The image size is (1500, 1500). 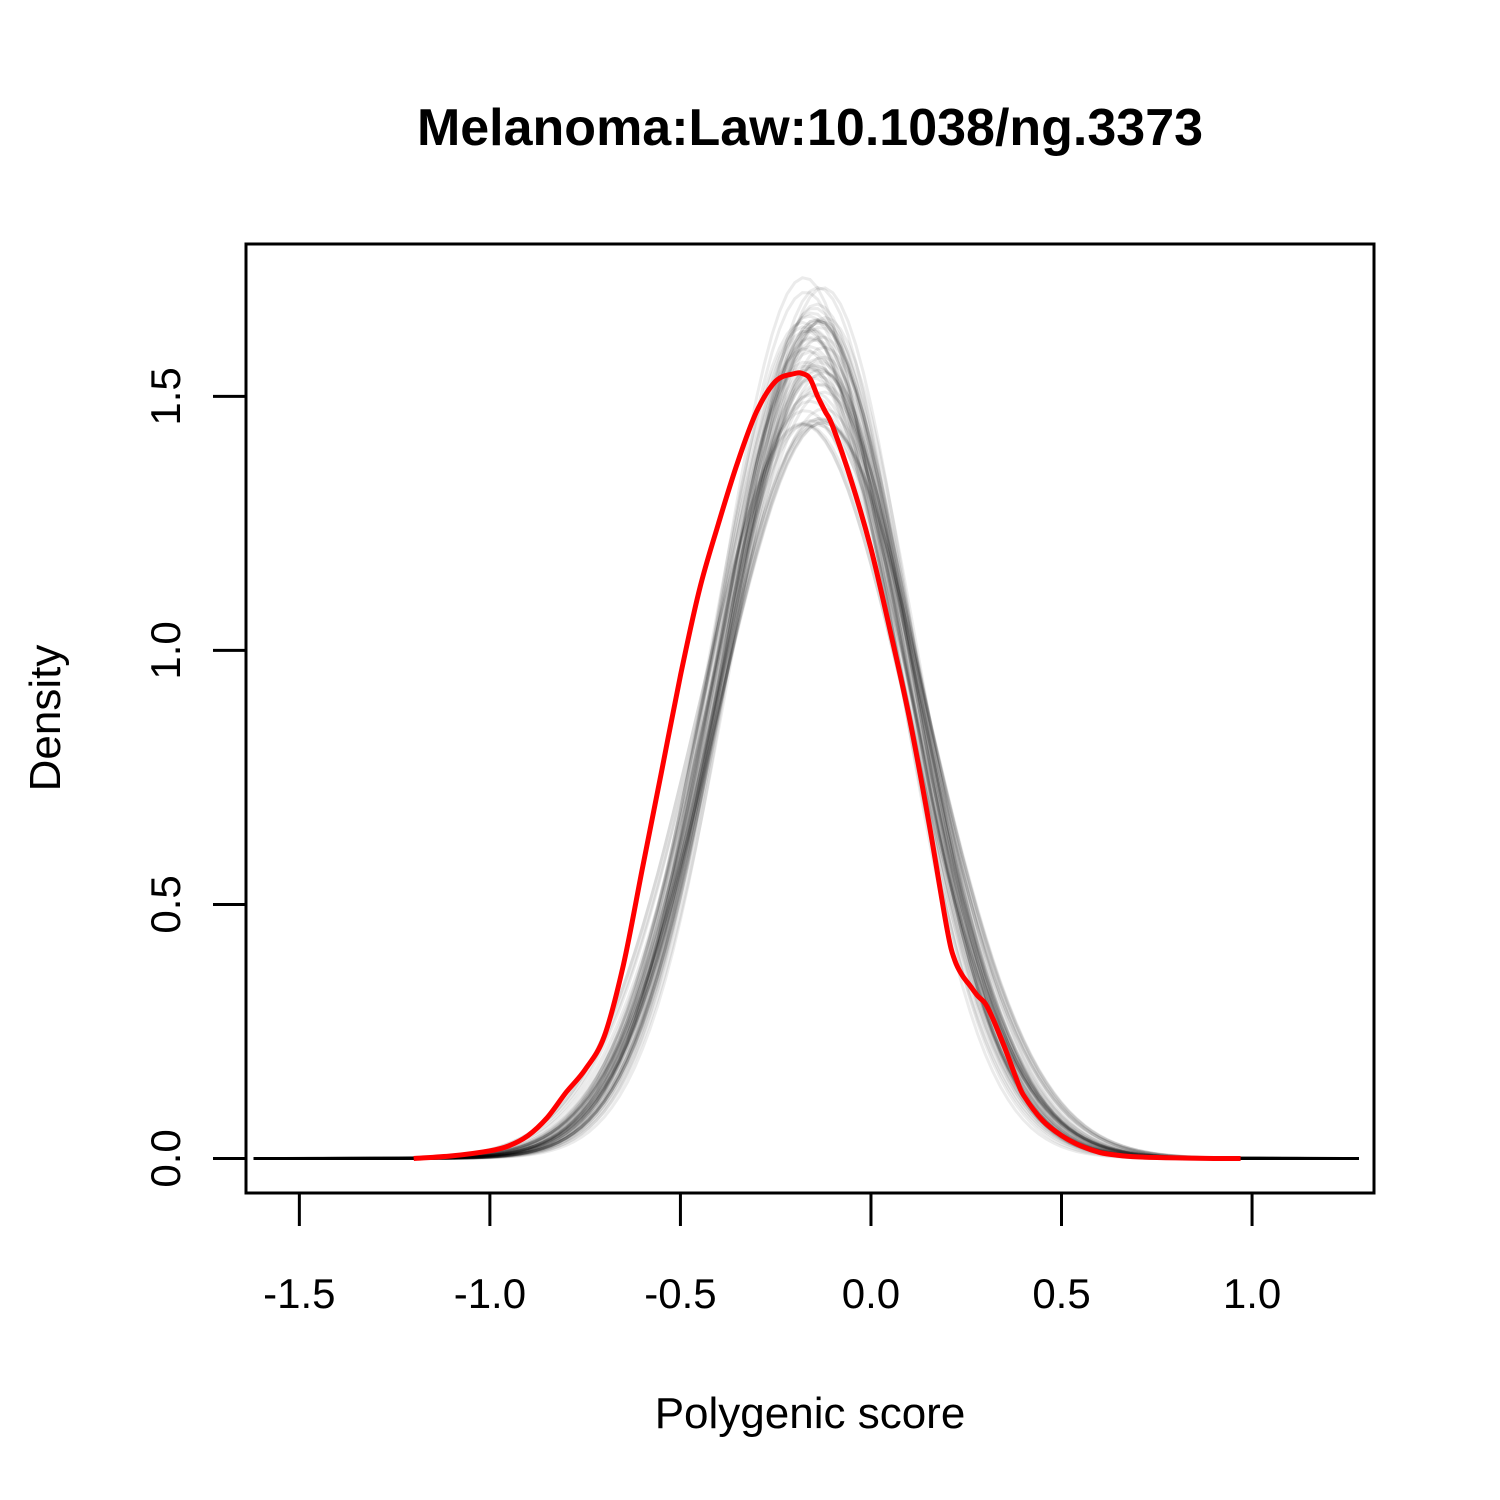 What do you see at coordinates (772, 1254) in the screenshot?
I see `x-axis: -1.5 -1.0 -0.5 0.0 0.5 1.0` at bounding box center [772, 1254].